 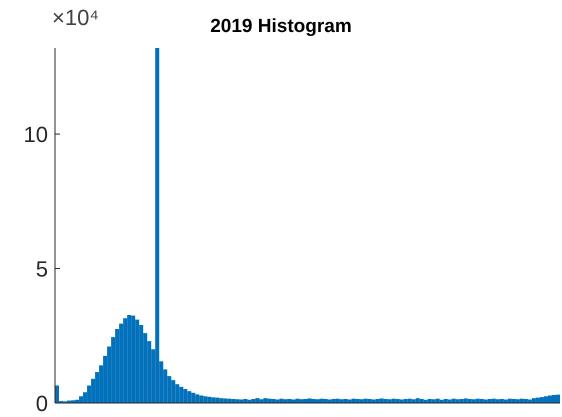 What do you see at coordinates (75, 18) in the screenshot?
I see `text: ×10⁴` at bounding box center [75, 18].